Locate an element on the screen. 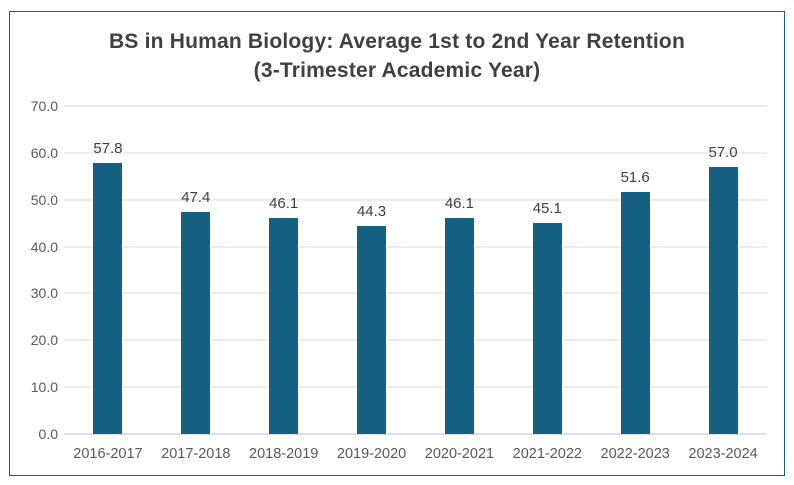 The height and width of the screenshot is (485, 794). bar-slot: 47.4 is located at coordinates (196, 270).